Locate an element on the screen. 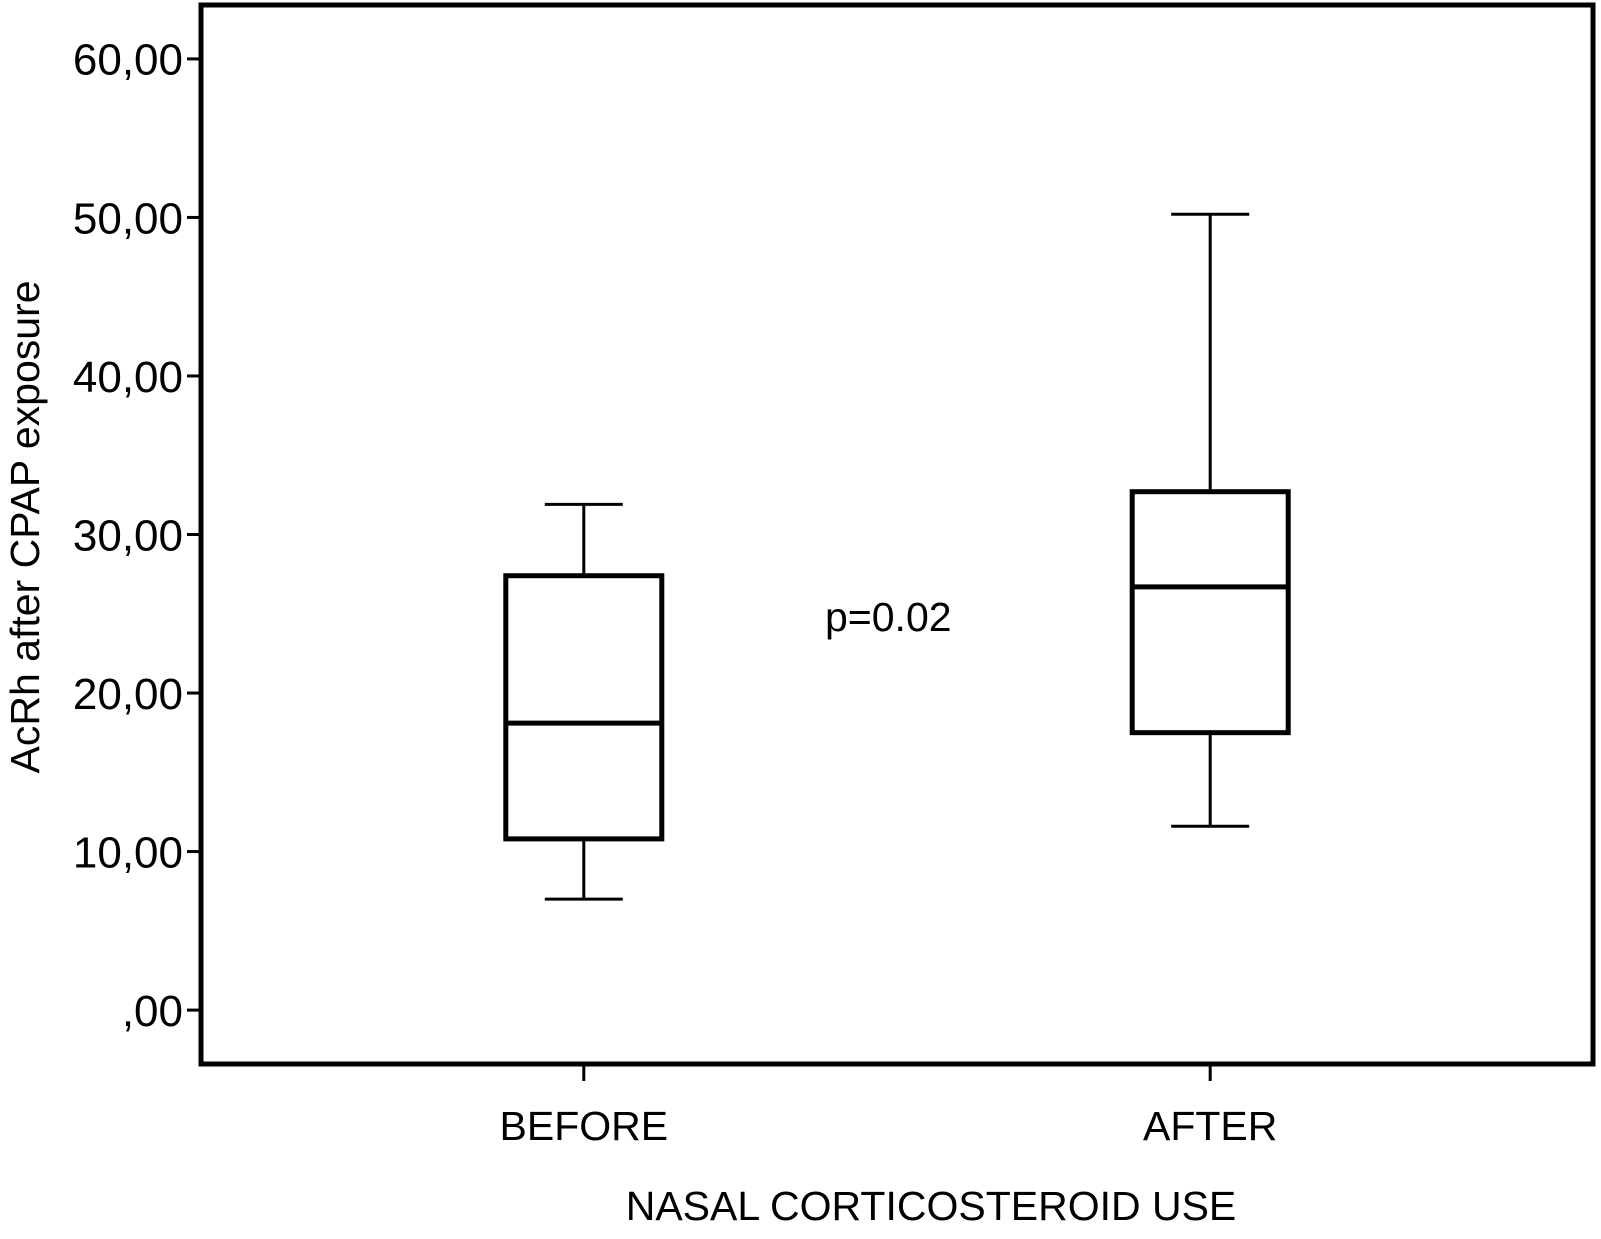 The height and width of the screenshot is (1239, 1601). y-axis: ,00 10,00 20,00 30,00 40,00 50,00 60,00 is located at coordinates (137, 536).